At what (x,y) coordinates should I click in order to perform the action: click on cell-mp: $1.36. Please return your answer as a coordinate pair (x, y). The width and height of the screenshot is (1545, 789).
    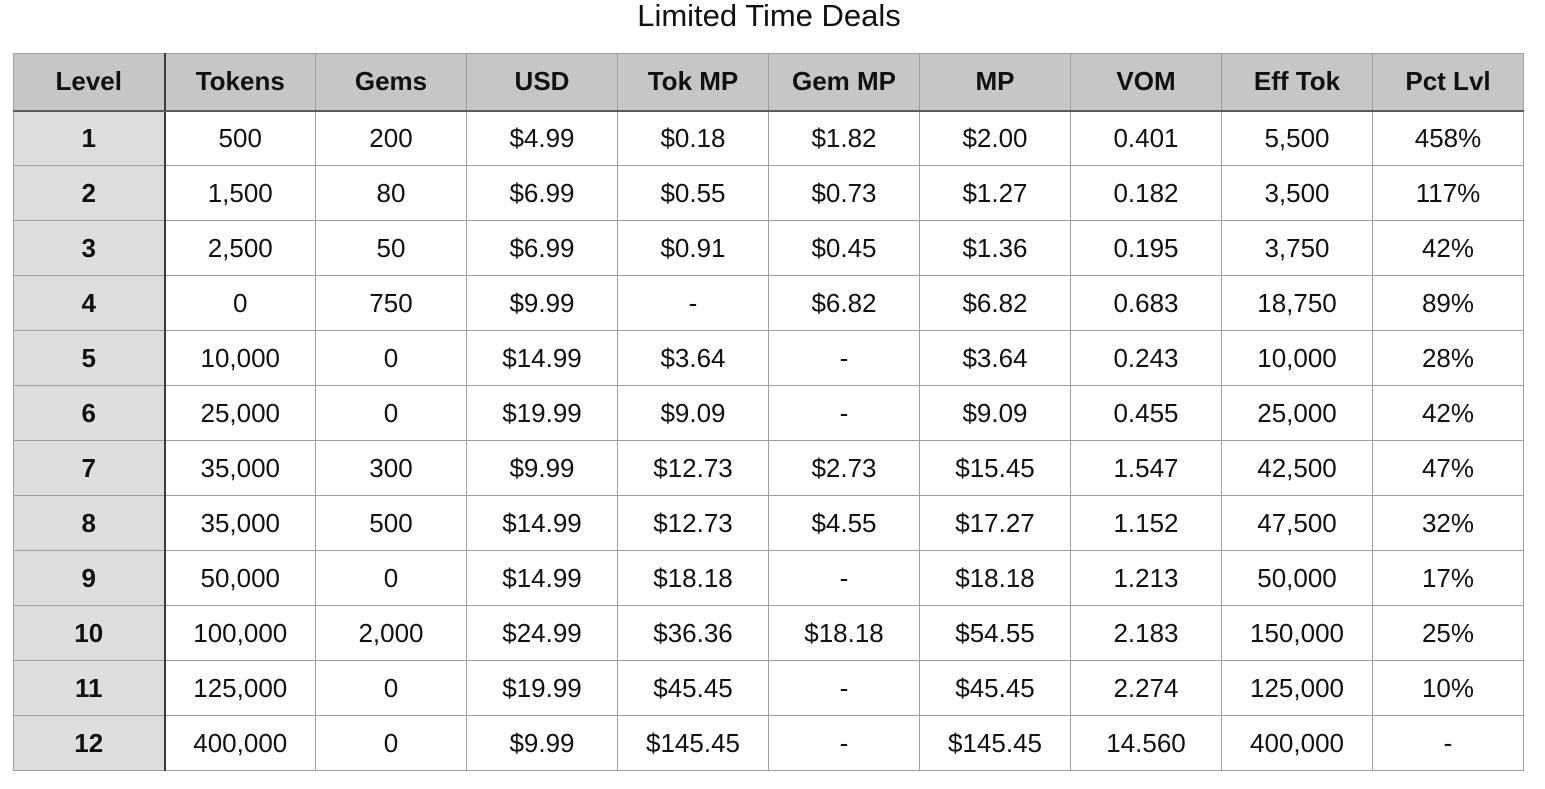
    Looking at the image, I should click on (995, 248).